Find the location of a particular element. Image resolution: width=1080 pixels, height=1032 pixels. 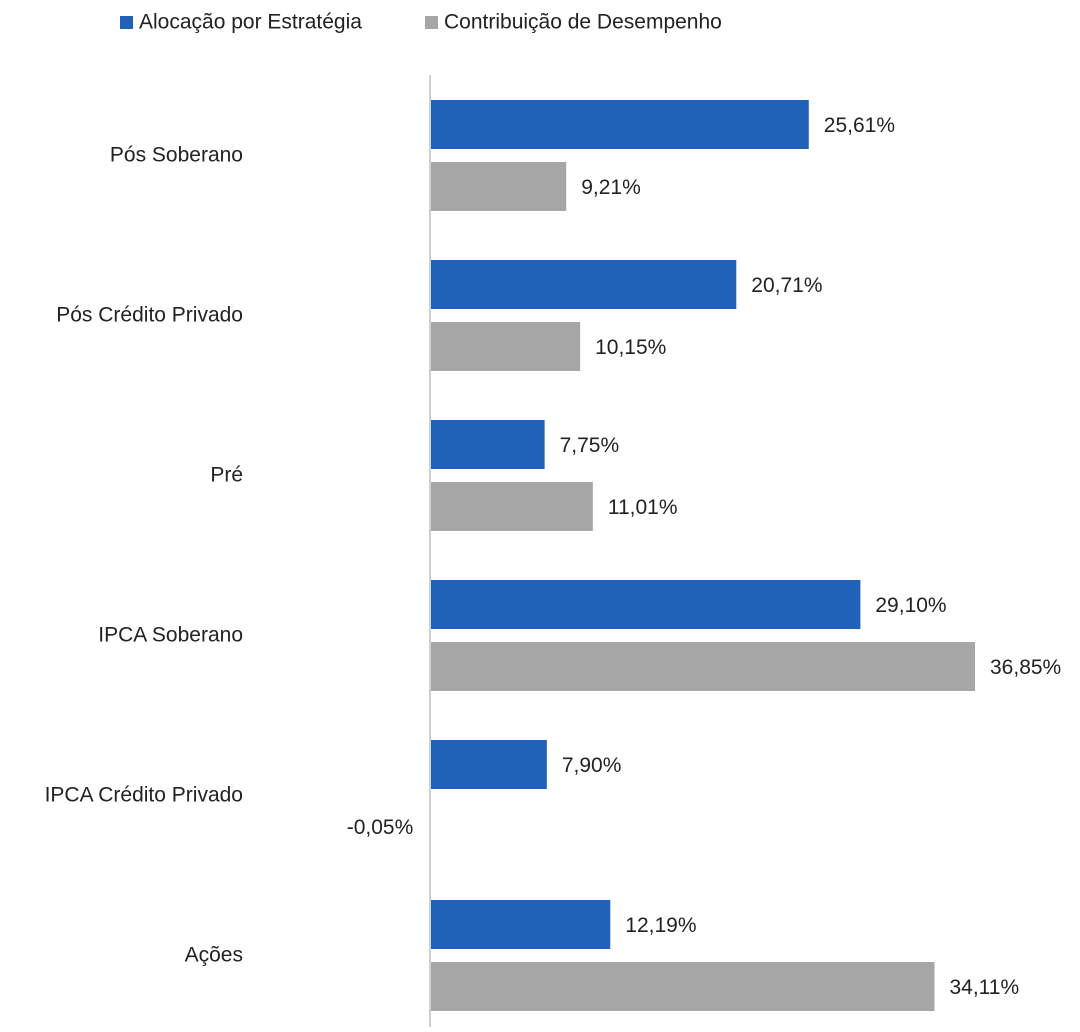

value-label: 9,21% is located at coordinates (611, 187).